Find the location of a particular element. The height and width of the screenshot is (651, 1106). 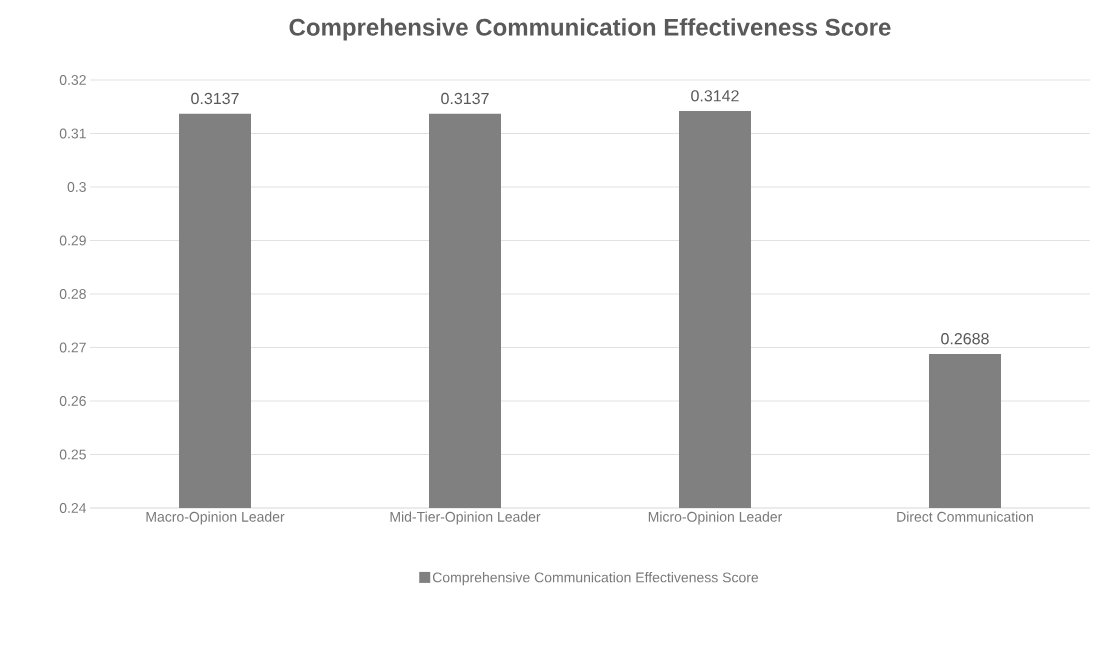

x-tick-label: Direct Communication is located at coordinates (965, 516).